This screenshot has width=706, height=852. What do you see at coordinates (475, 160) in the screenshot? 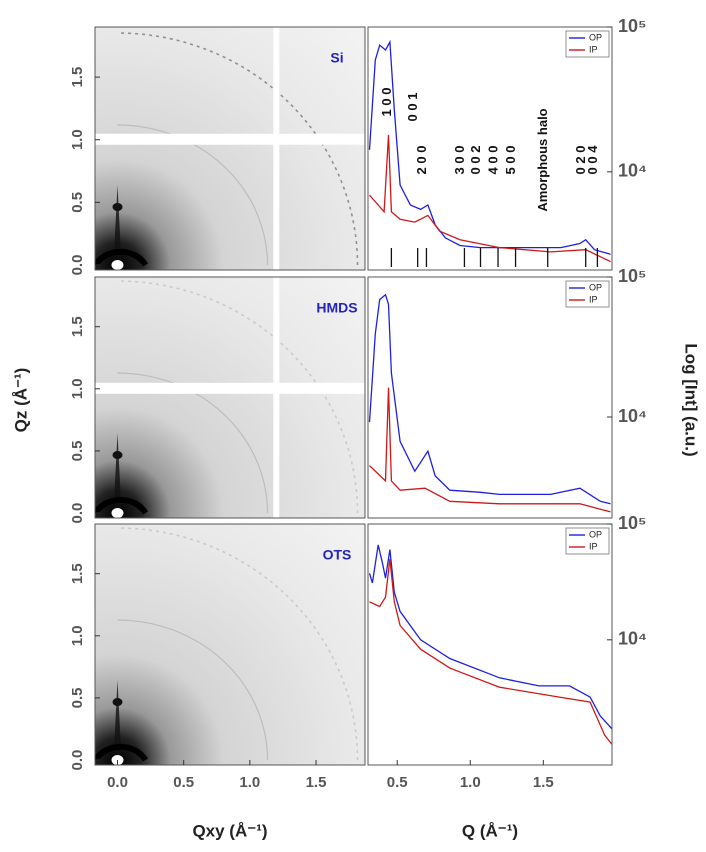
I see `reflection-label: 0 0 2` at bounding box center [475, 160].